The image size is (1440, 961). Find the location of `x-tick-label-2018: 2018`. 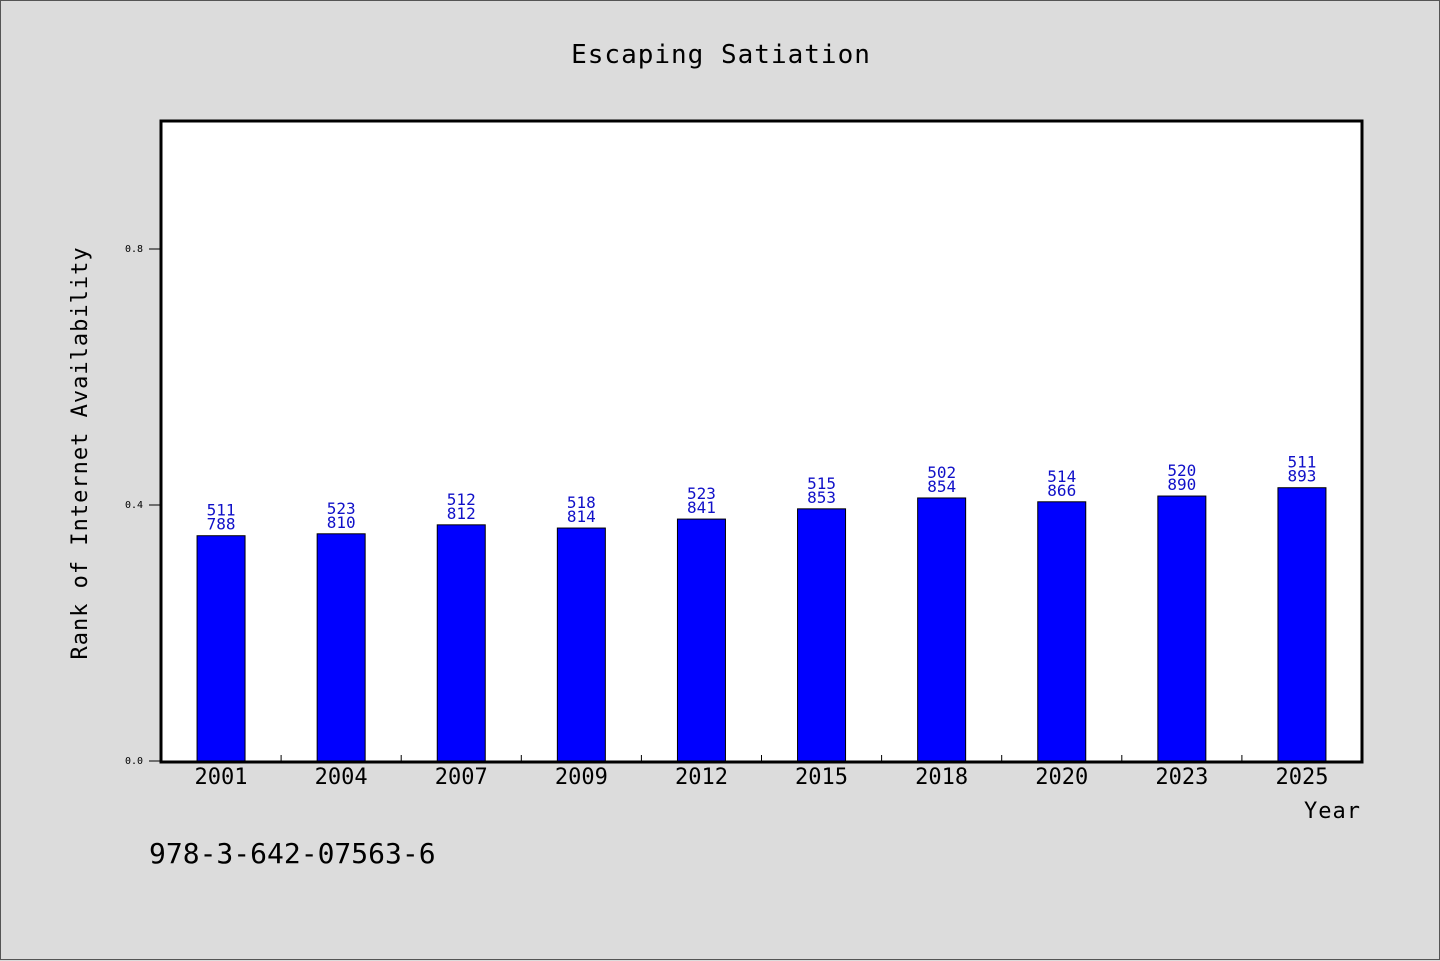

x-tick-label-2018: 2018 is located at coordinates (941, 777).